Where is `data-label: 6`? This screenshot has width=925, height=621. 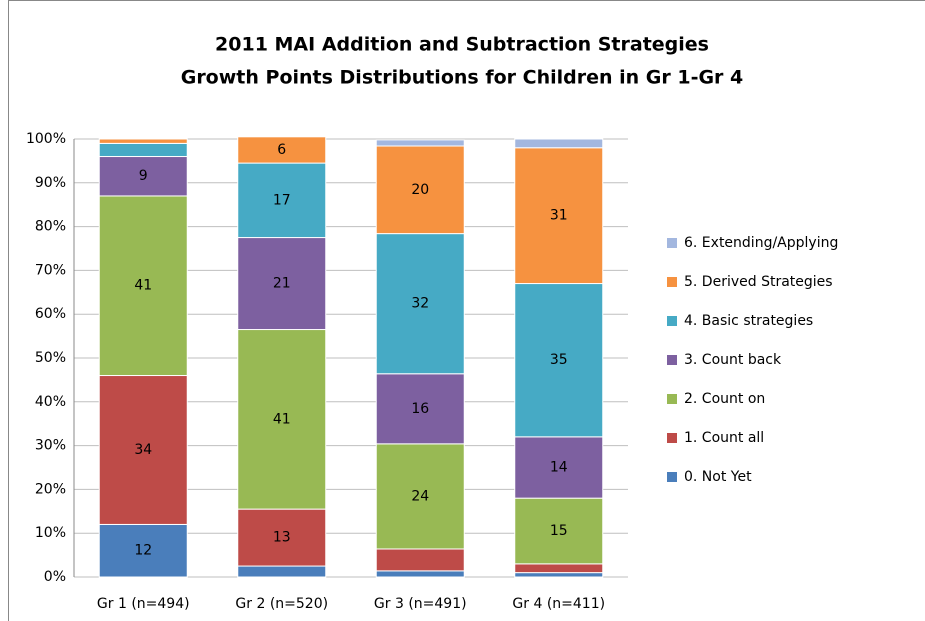 data-label: 6 is located at coordinates (281, 150).